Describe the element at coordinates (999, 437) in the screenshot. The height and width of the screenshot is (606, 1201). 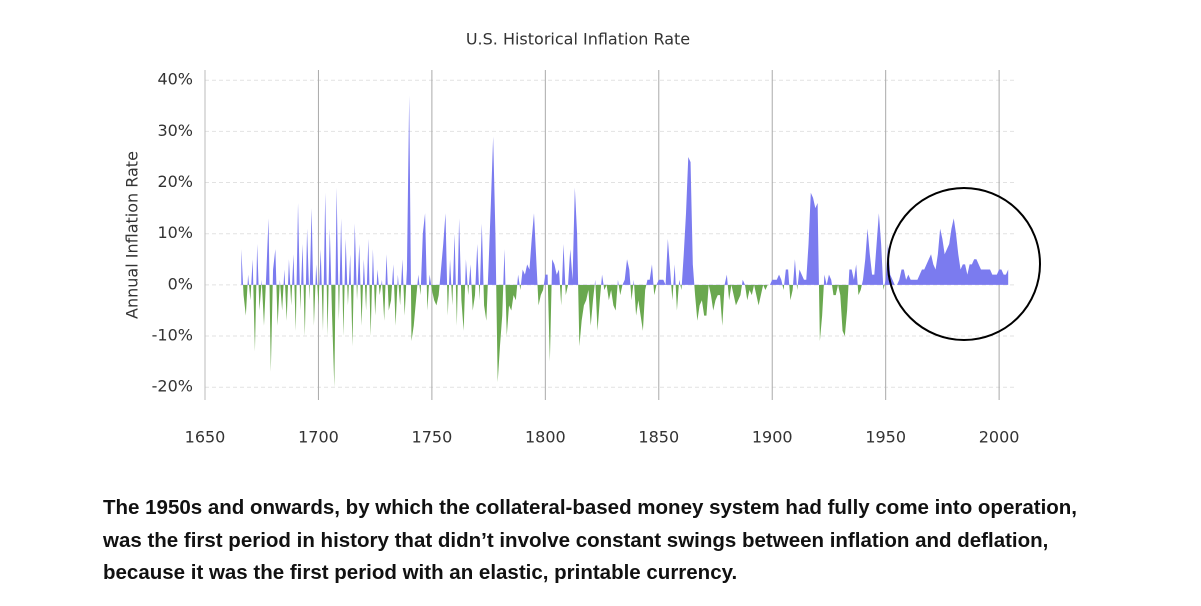
I see `x-tick-label: 2000` at that location.